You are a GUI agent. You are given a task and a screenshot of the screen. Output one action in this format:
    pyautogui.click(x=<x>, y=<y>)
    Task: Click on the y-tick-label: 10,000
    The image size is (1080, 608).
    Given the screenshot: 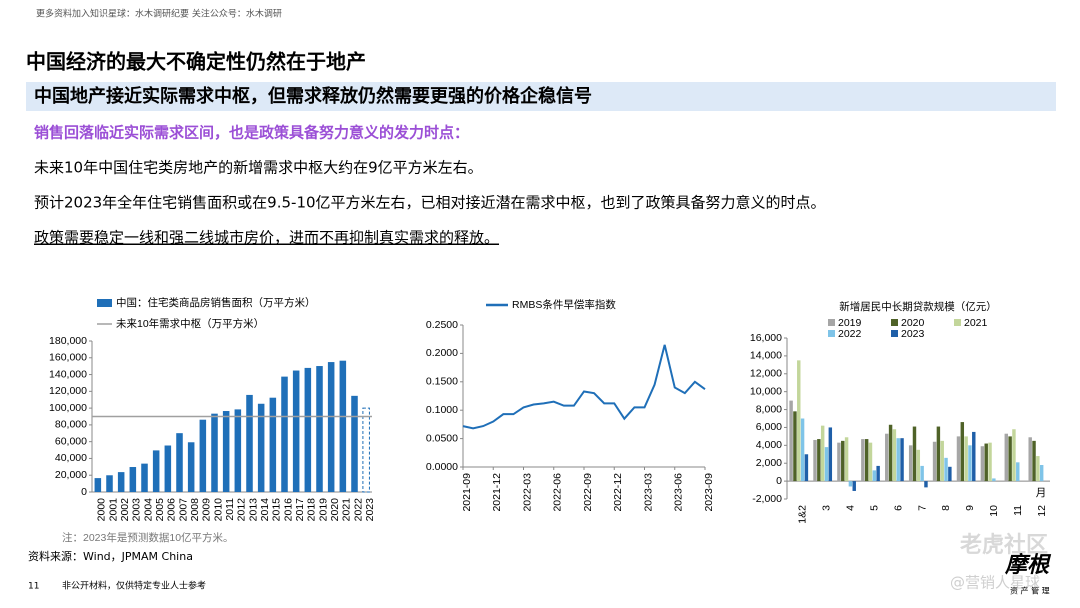 What is the action you would take?
    pyautogui.click(x=766, y=391)
    